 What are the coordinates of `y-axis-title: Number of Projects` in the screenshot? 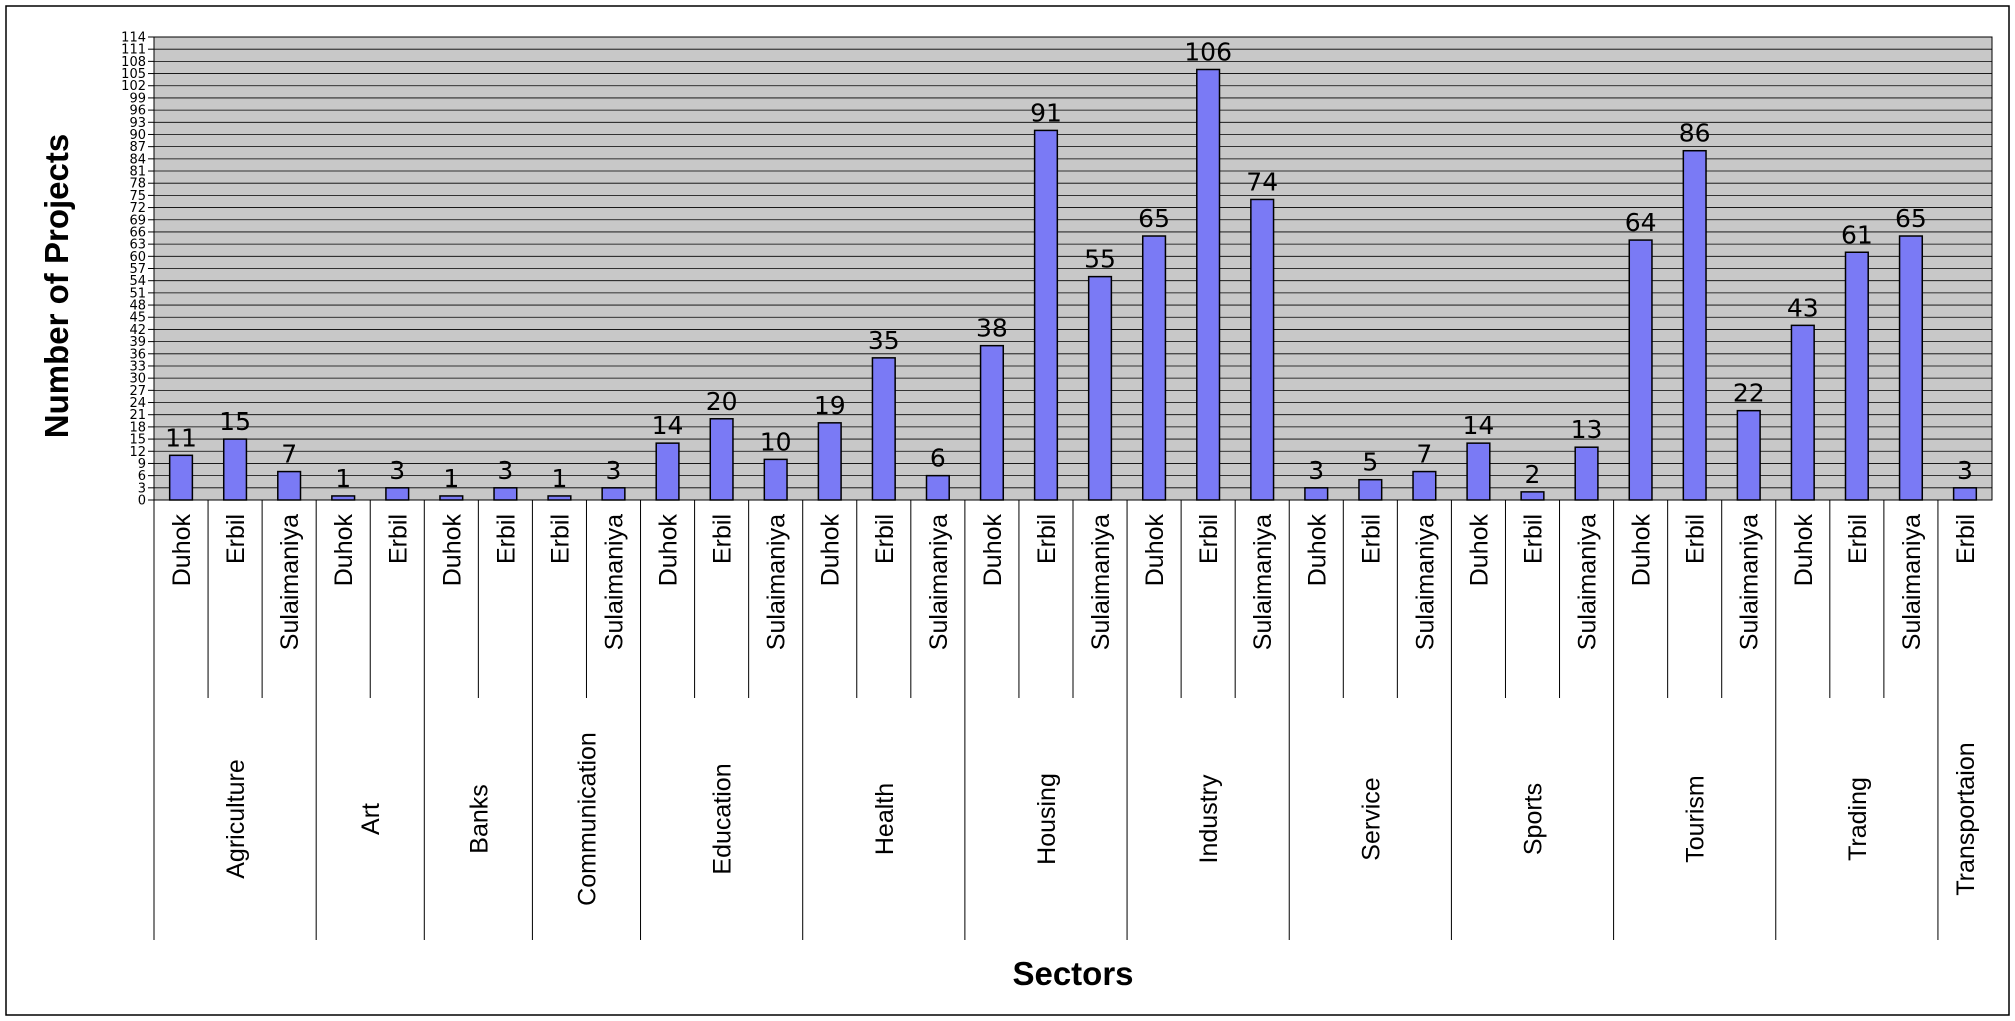 It's located at (56, 286).